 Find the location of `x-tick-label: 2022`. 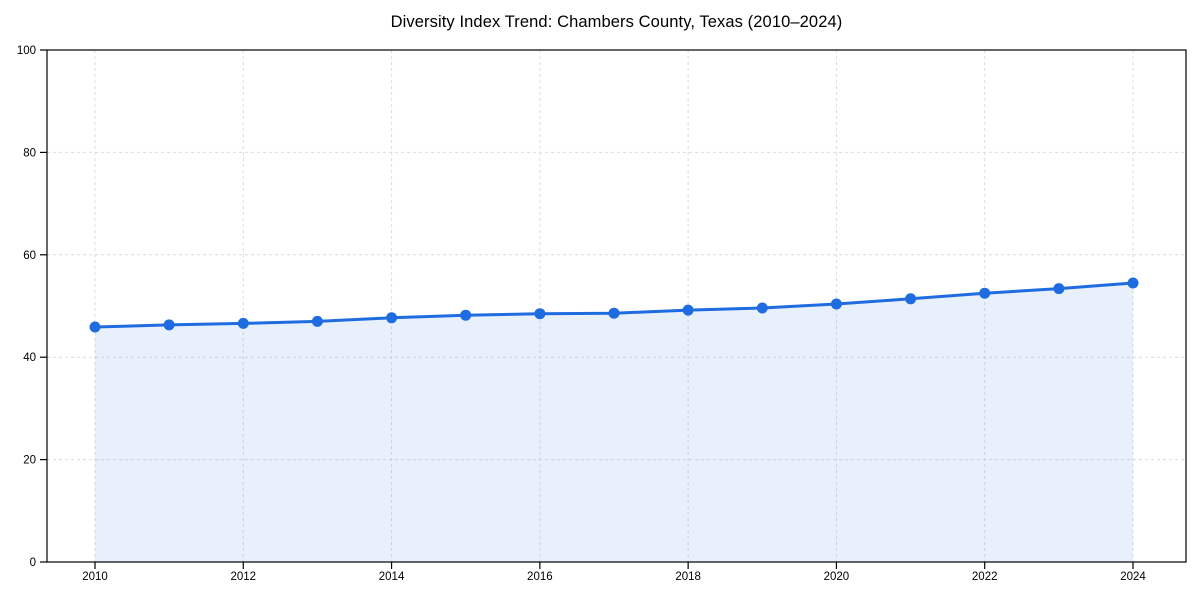

x-tick-label: 2022 is located at coordinates (985, 577).